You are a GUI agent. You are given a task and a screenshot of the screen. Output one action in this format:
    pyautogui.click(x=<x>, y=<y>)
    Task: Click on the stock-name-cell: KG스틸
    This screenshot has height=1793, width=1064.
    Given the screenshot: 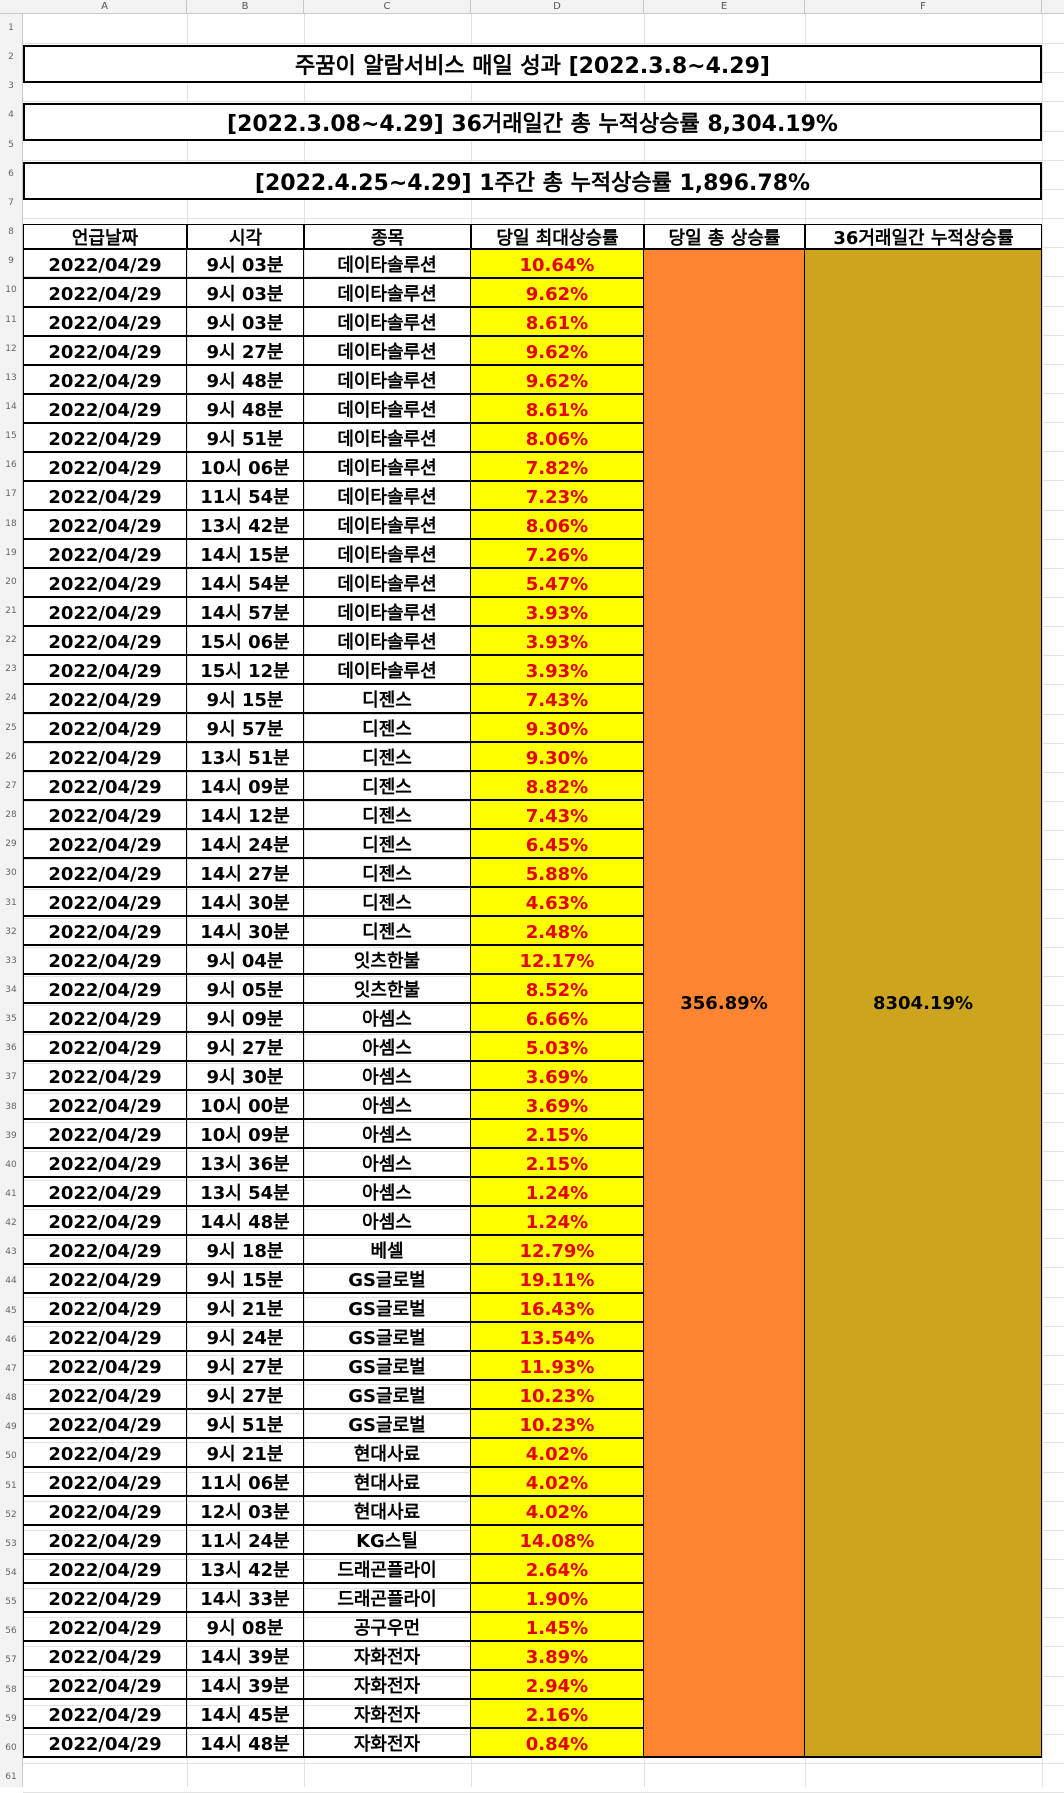 What is the action you would take?
    pyautogui.click(x=387, y=1541)
    